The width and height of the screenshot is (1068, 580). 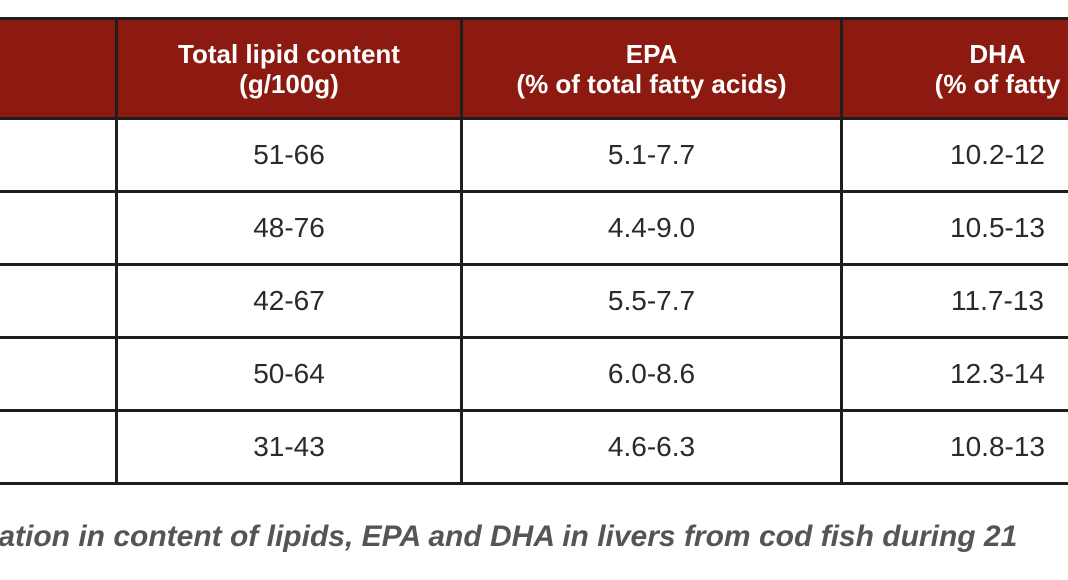 What do you see at coordinates (954, 228) in the screenshot?
I see `dha-cell: 10.5-13` at bounding box center [954, 228].